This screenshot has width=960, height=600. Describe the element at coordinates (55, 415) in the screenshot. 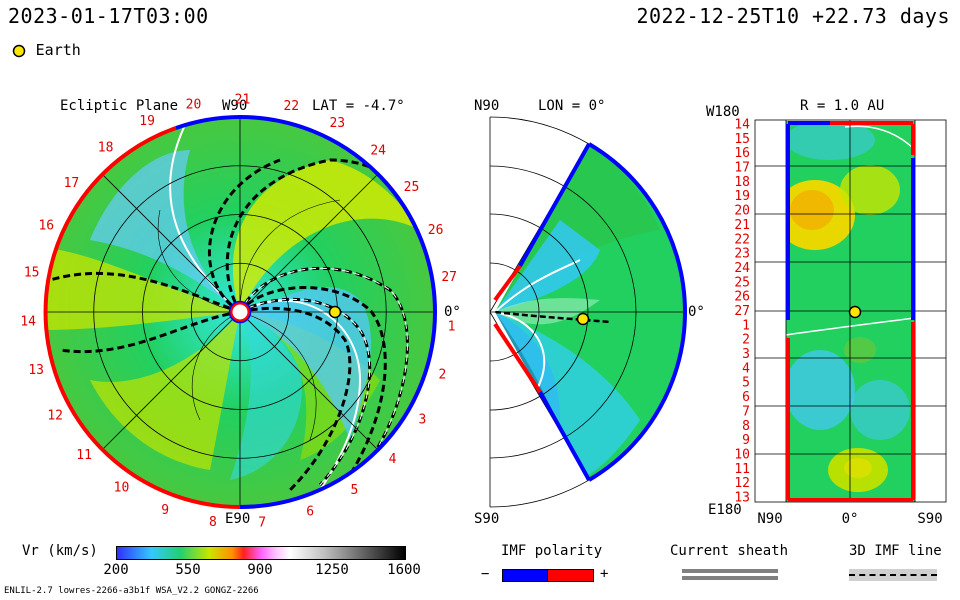

I see `rotation-tick-label: 12` at that location.